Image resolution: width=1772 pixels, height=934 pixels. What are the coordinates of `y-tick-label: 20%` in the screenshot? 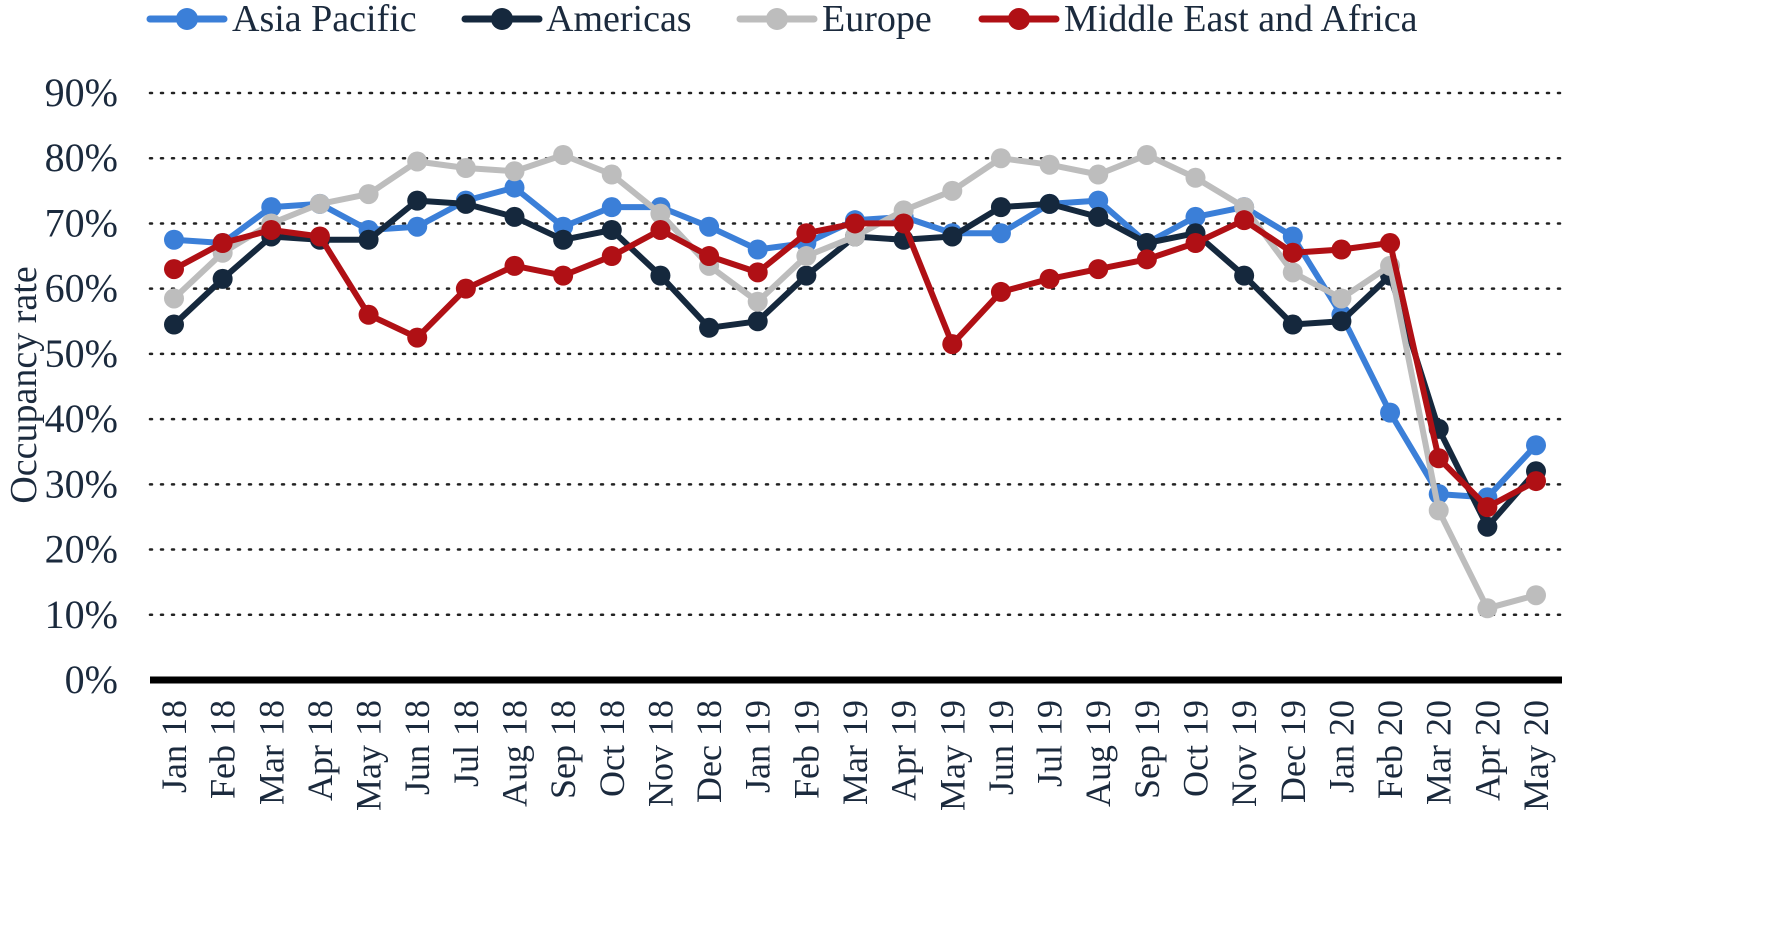 It's located at (81, 549).